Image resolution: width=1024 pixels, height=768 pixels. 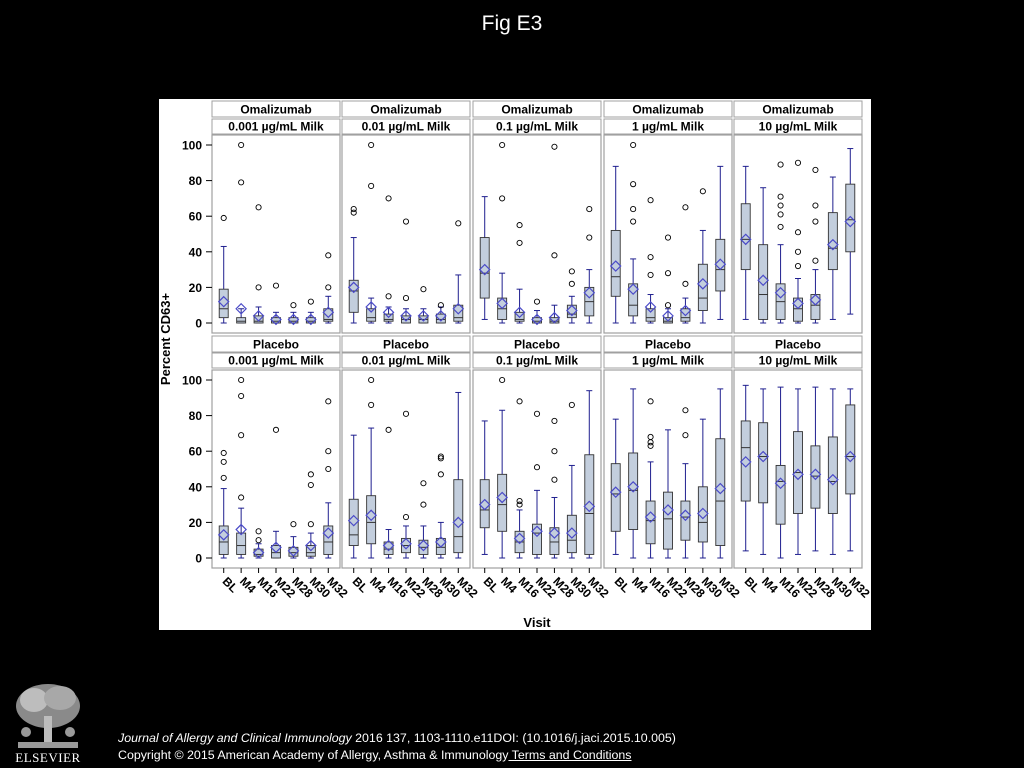 I want to click on y-tick-label: 20, so click(x=196, y=523).